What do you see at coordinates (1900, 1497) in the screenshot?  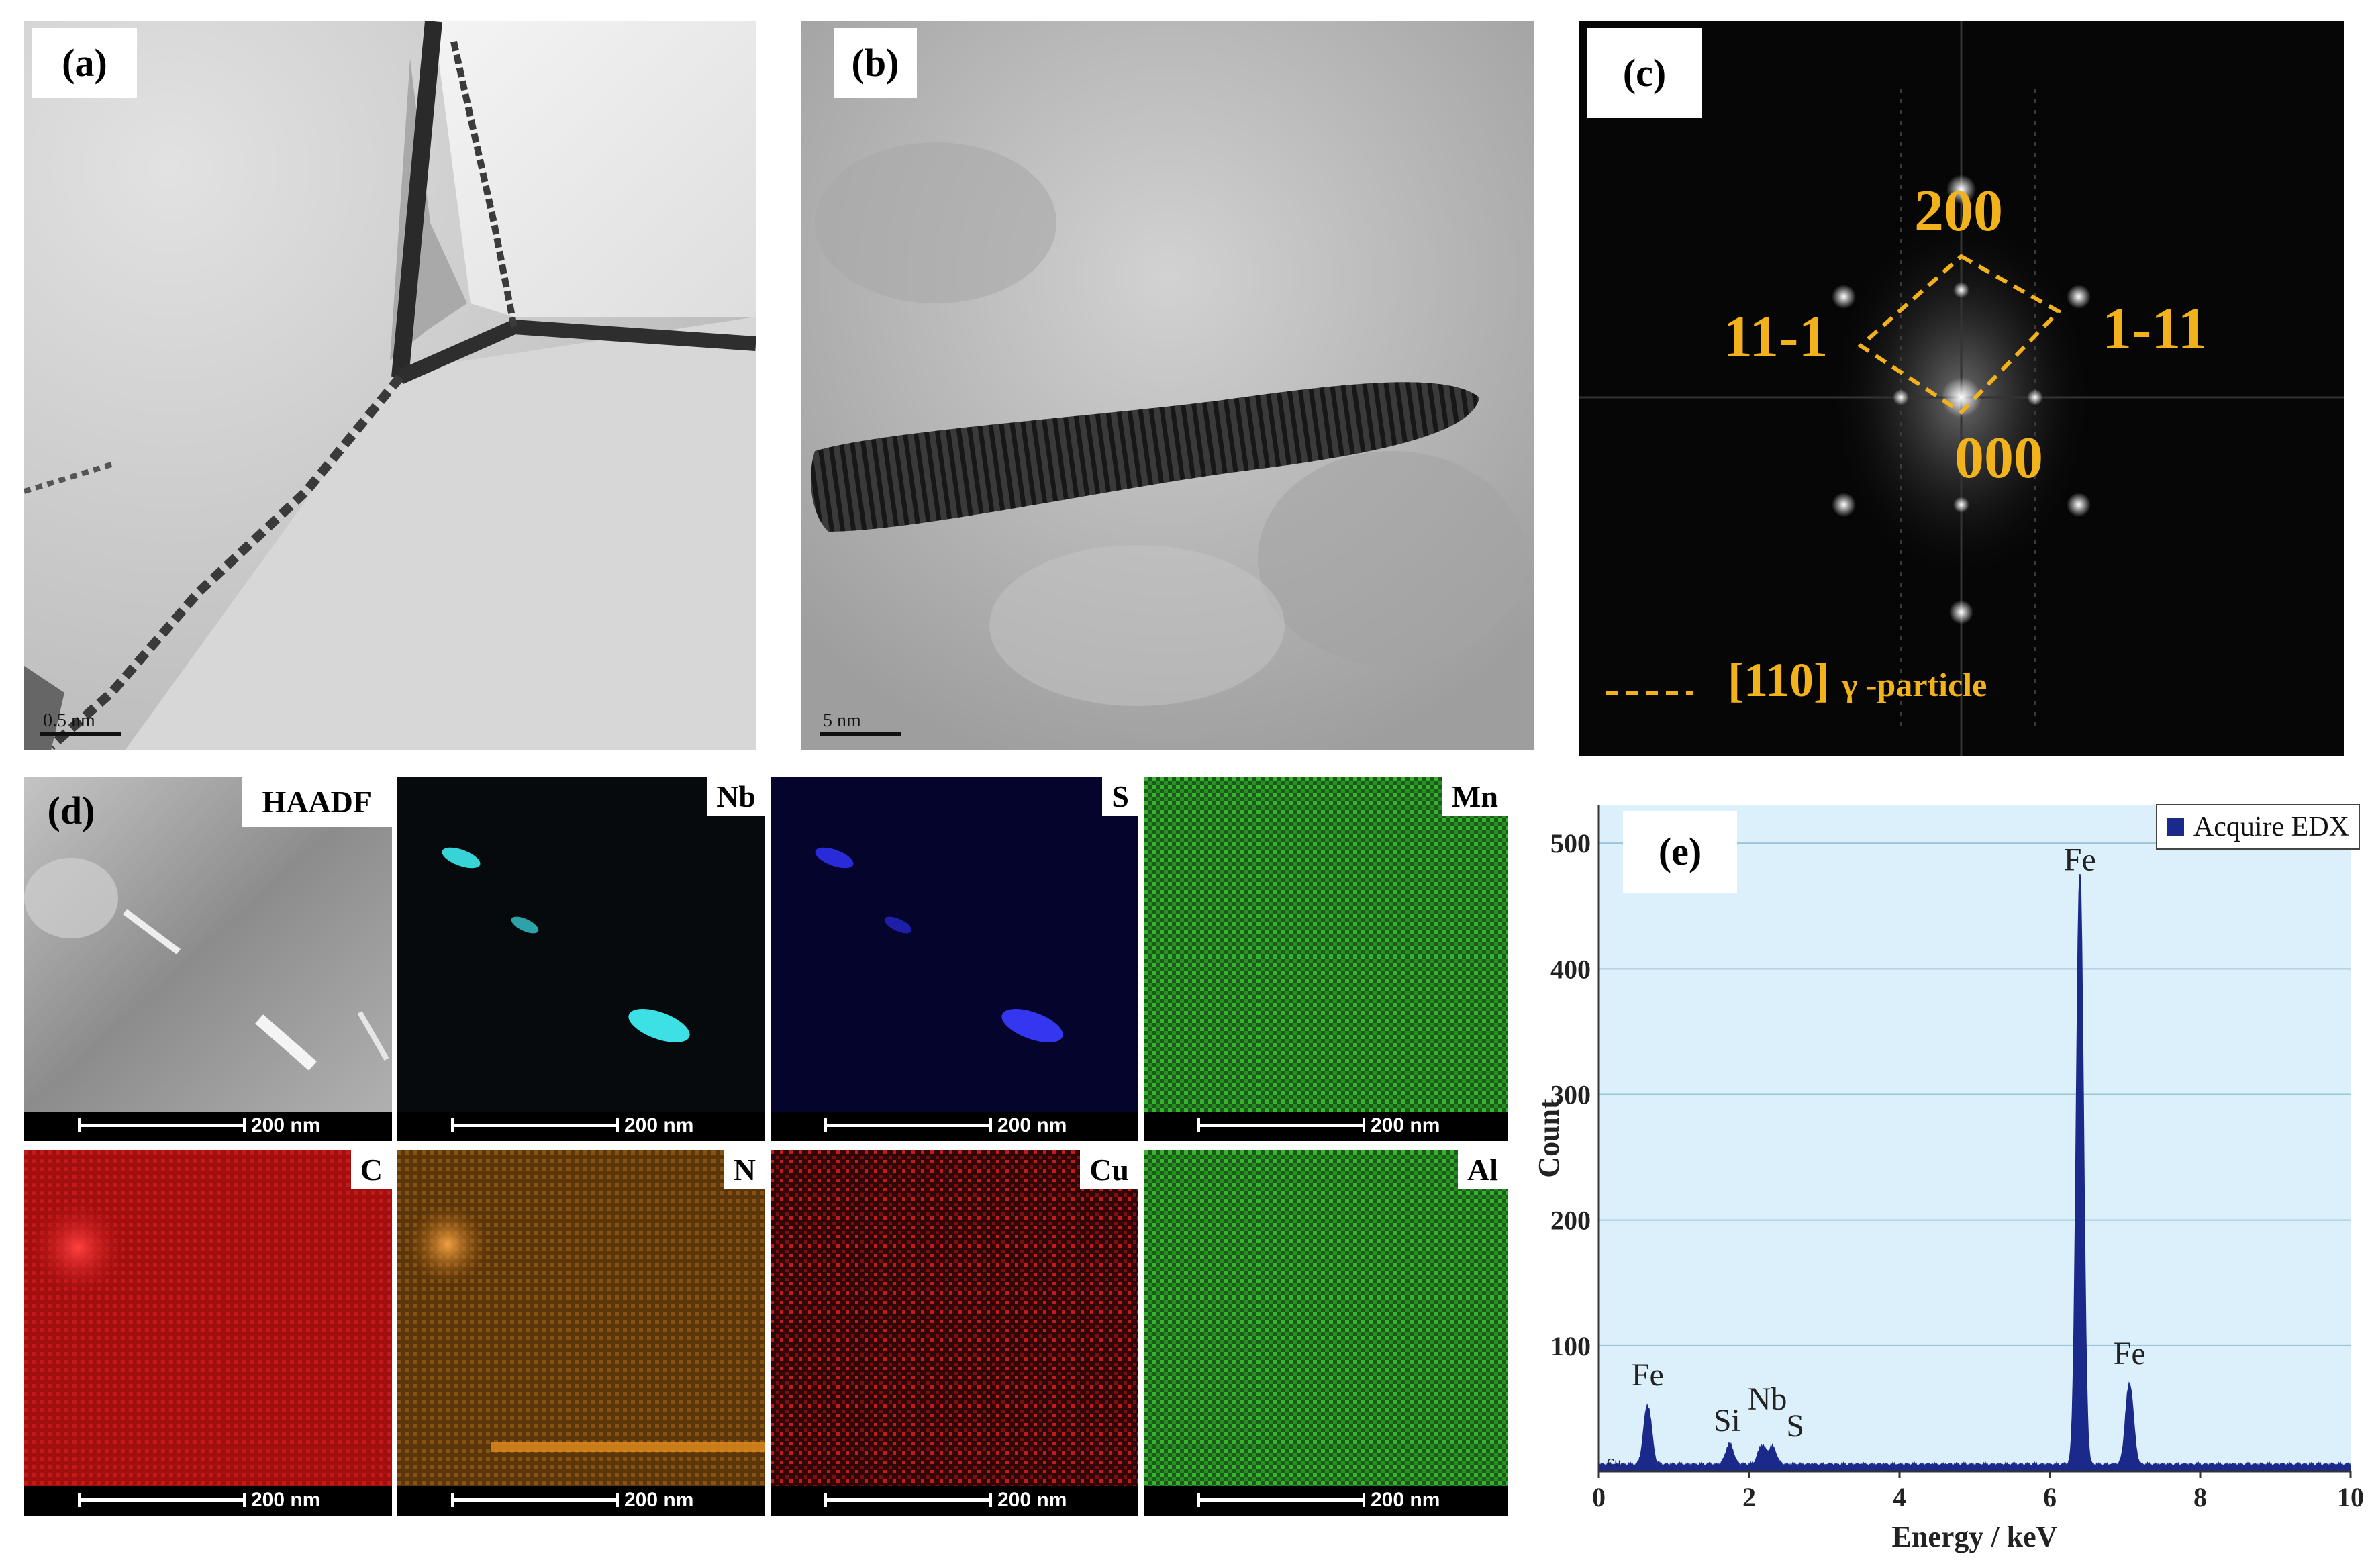 I see `x-tick-label: 4` at bounding box center [1900, 1497].